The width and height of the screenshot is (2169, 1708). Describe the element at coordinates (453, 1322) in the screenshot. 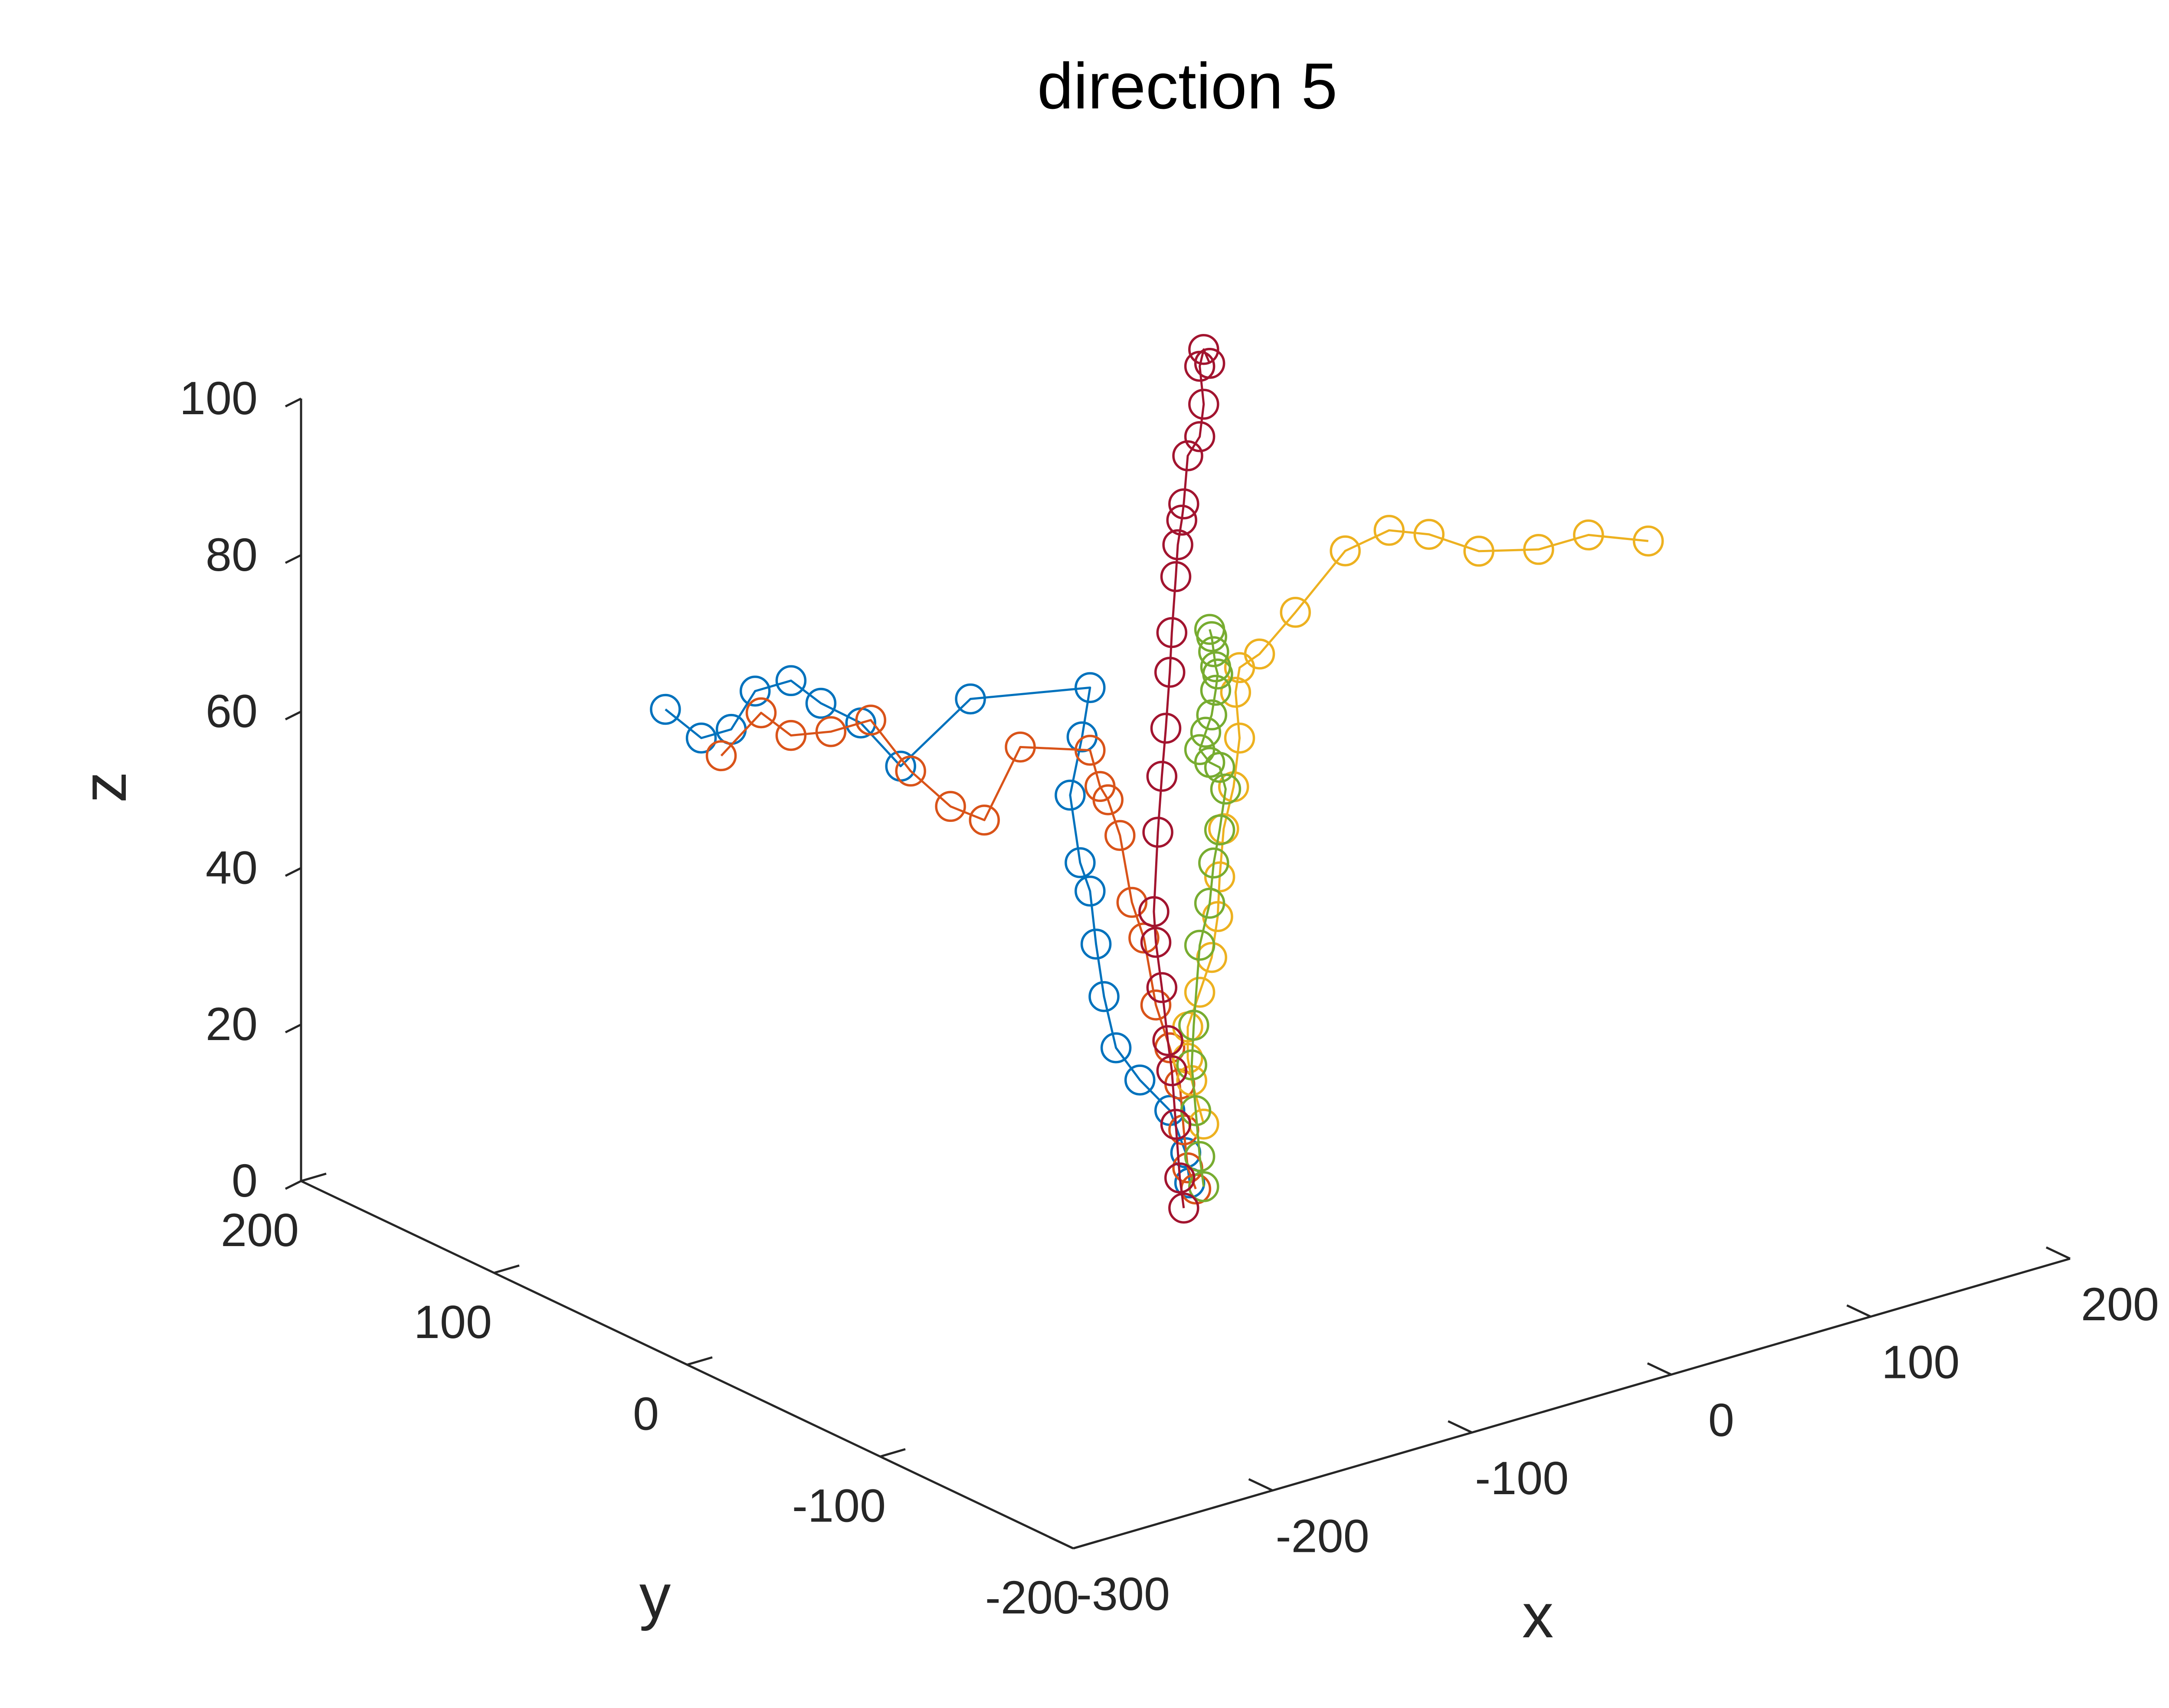

I see `y-tick-label: 100` at that location.